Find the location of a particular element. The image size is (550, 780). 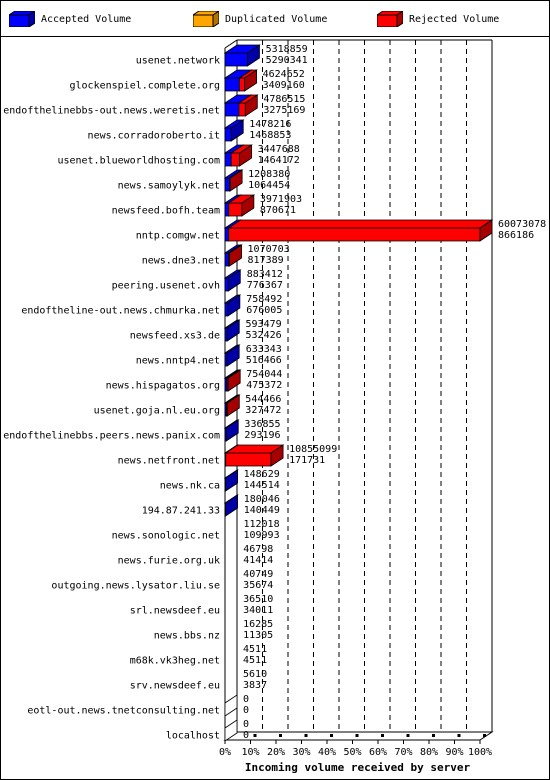

value-label-total: 1208380 is located at coordinates (269, 174).